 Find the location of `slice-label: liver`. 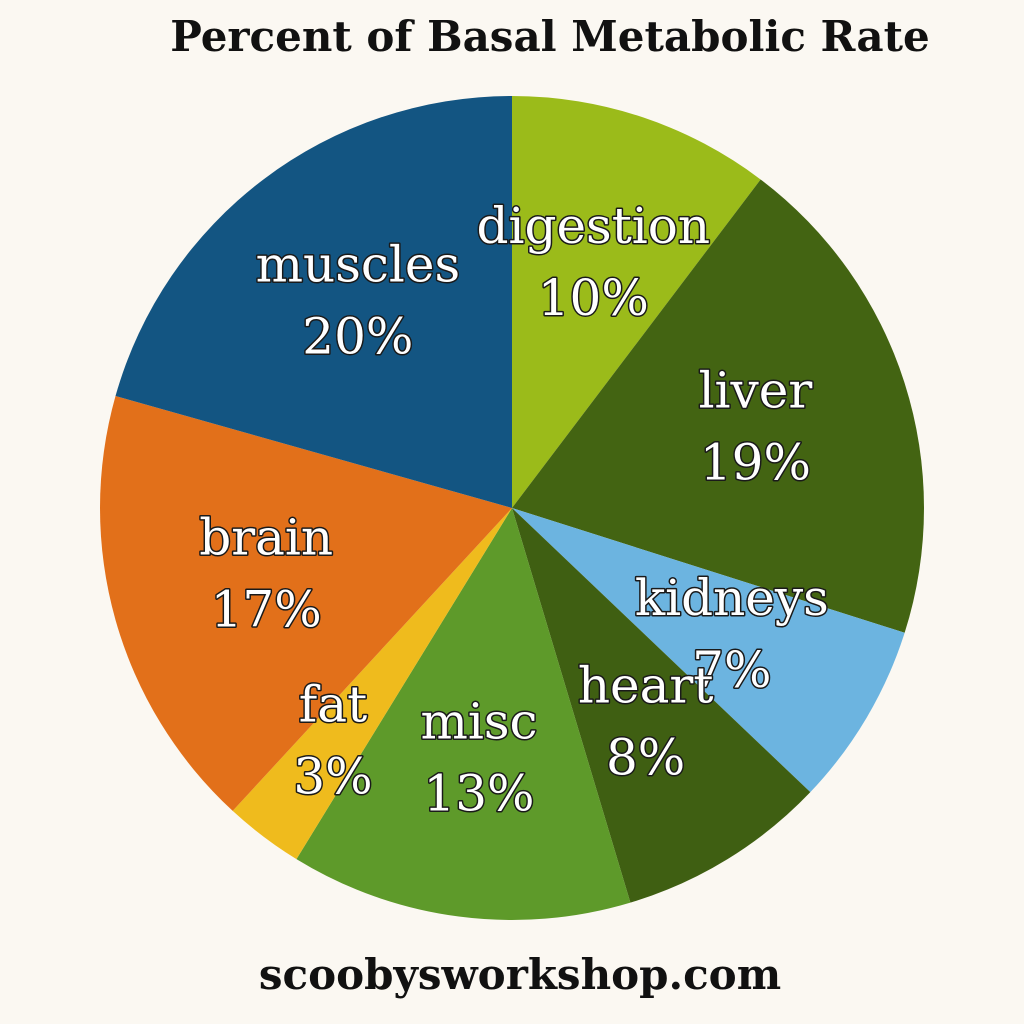

slice-label: liver is located at coordinates (756, 391).